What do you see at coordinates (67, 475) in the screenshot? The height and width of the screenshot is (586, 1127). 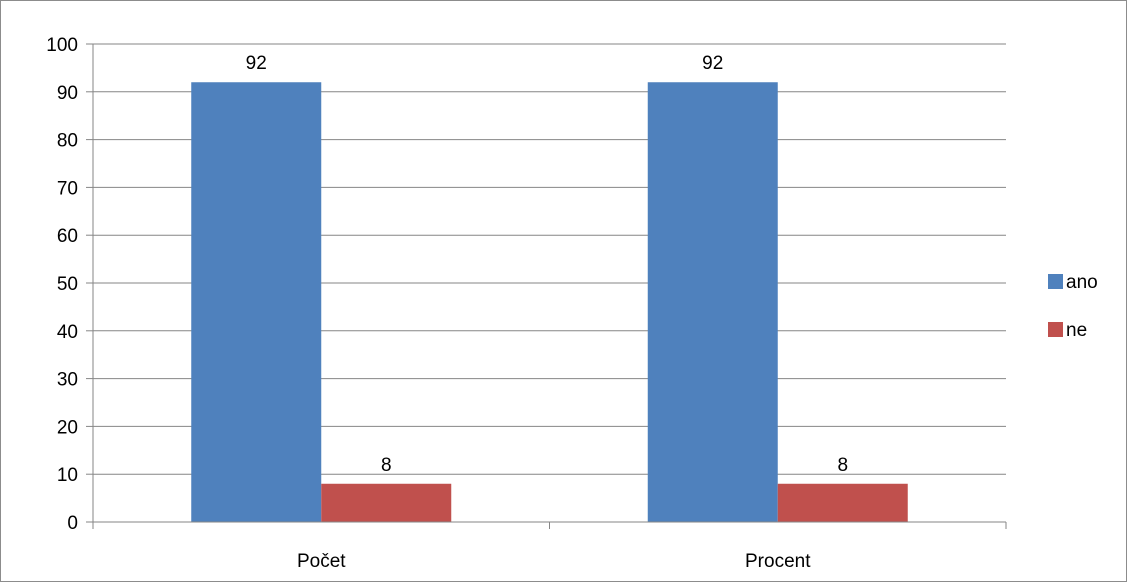 I see `y-tick-label: 10` at bounding box center [67, 475].